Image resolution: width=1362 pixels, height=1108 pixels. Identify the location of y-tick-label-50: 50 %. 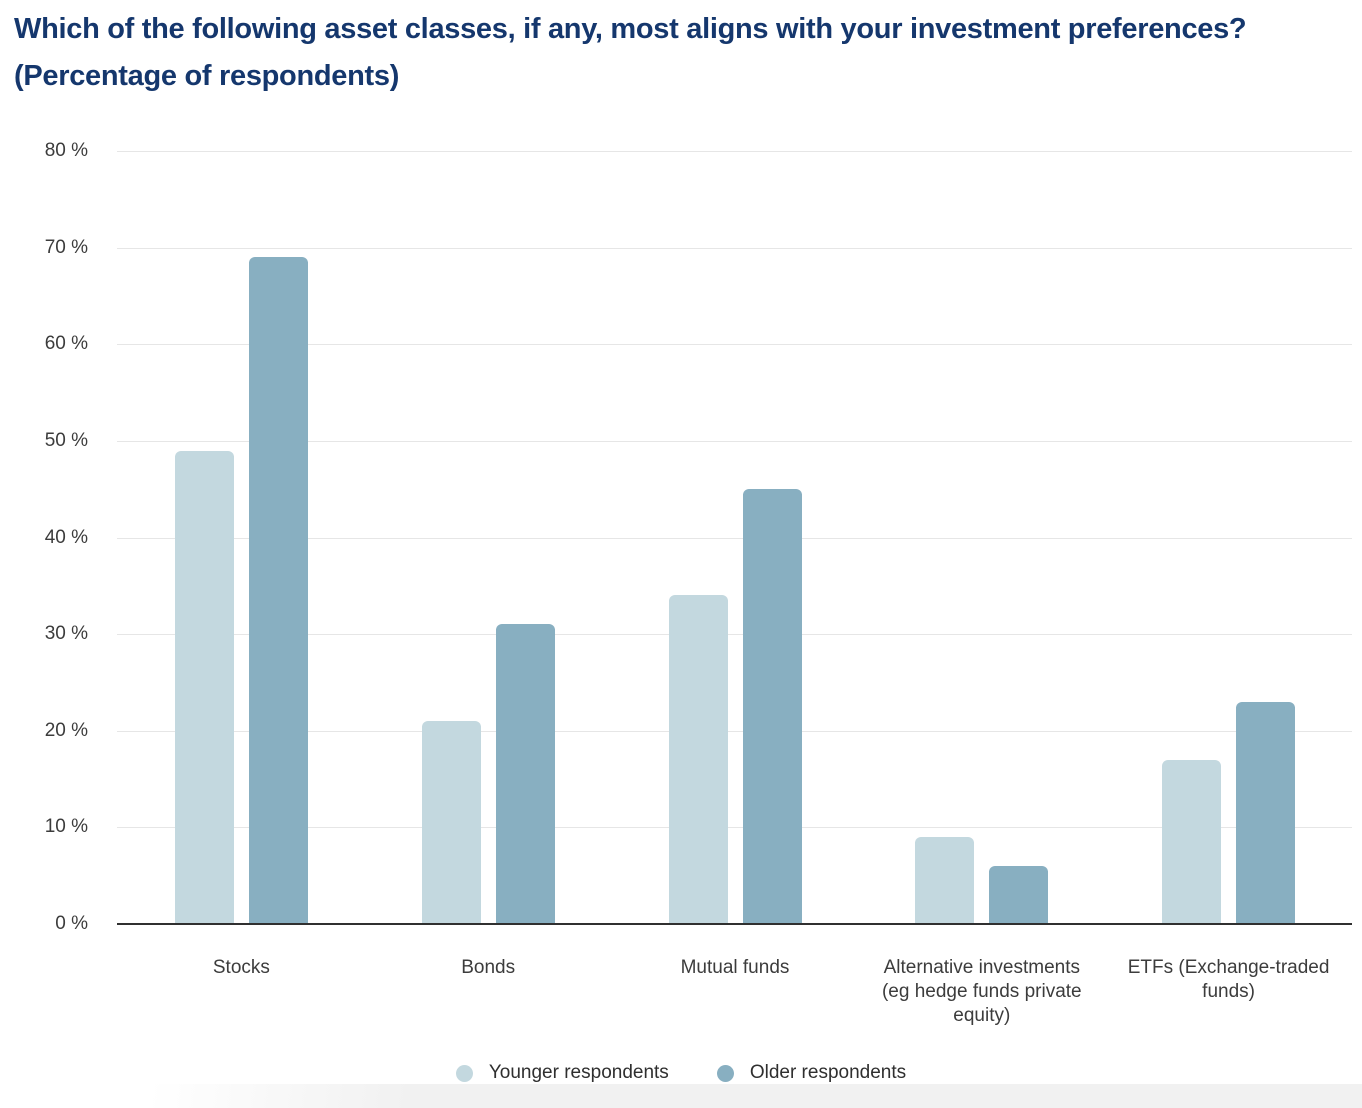
(66, 440).